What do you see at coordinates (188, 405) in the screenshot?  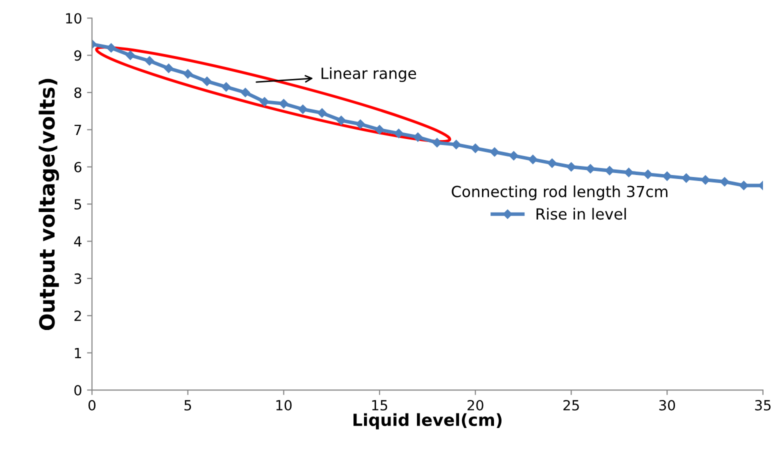 I see `x-tick-label: 5` at bounding box center [188, 405].